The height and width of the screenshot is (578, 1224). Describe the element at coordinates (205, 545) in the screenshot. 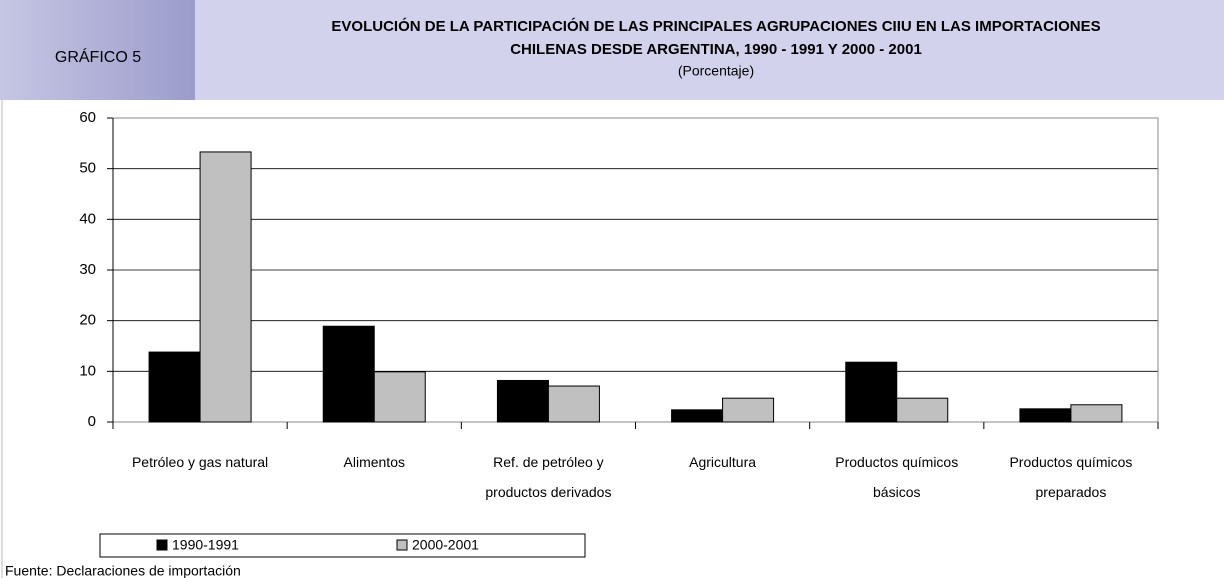

I see `legend-label: 1990-1991` at that location.